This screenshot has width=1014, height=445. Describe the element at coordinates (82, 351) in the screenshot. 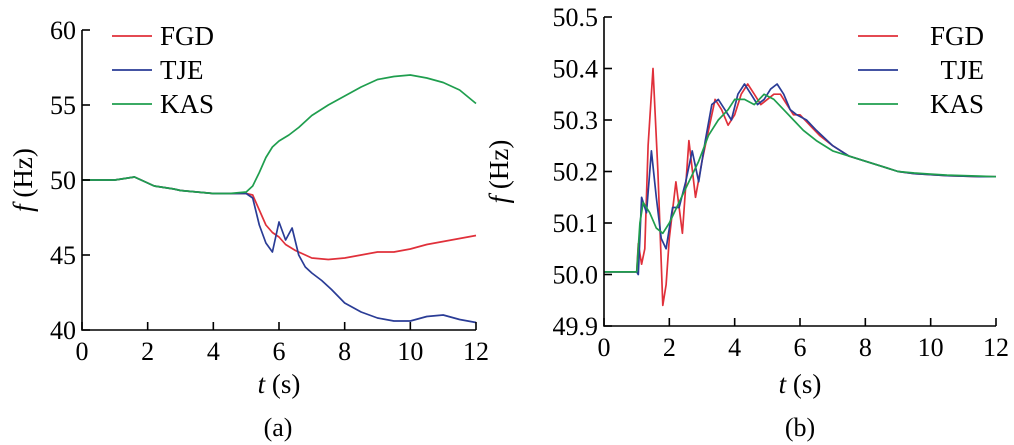

I see `panel-a-x-tick-label: 0` at that location.